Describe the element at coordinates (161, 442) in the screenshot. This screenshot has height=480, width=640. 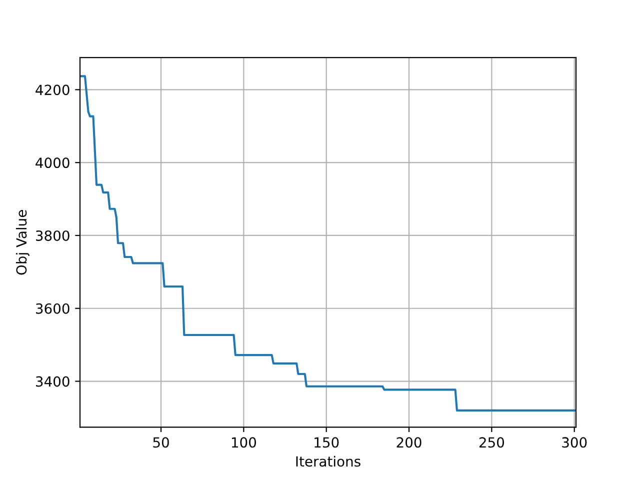
I see `x-tick-label: 50` at that location.